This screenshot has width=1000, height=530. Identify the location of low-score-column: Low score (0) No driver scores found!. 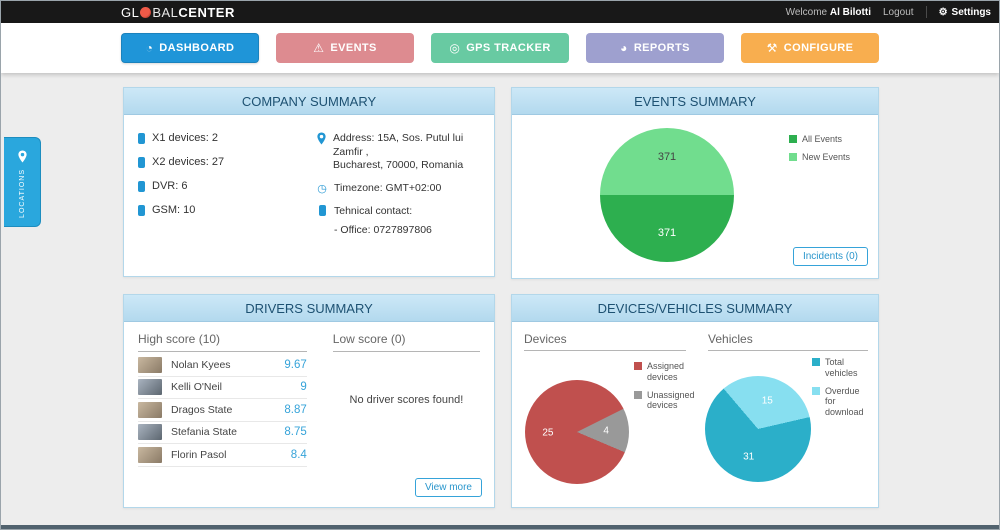
(406, 399).